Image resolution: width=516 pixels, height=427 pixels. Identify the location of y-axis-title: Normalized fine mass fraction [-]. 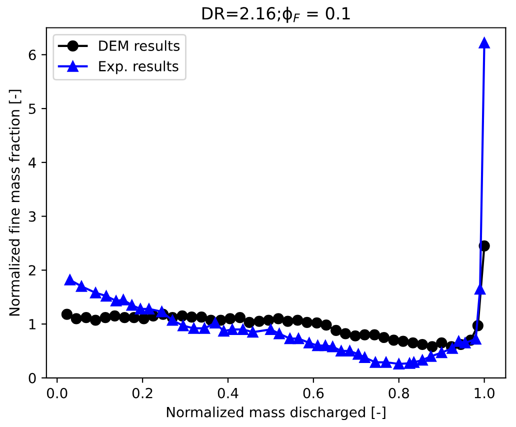
(15, 203).